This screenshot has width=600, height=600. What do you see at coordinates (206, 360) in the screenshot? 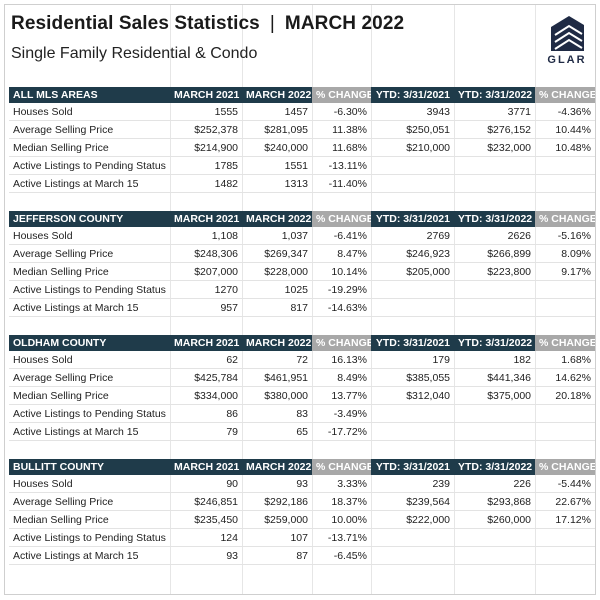
I see `table-cell: 62` at bounding box center [206, 360].